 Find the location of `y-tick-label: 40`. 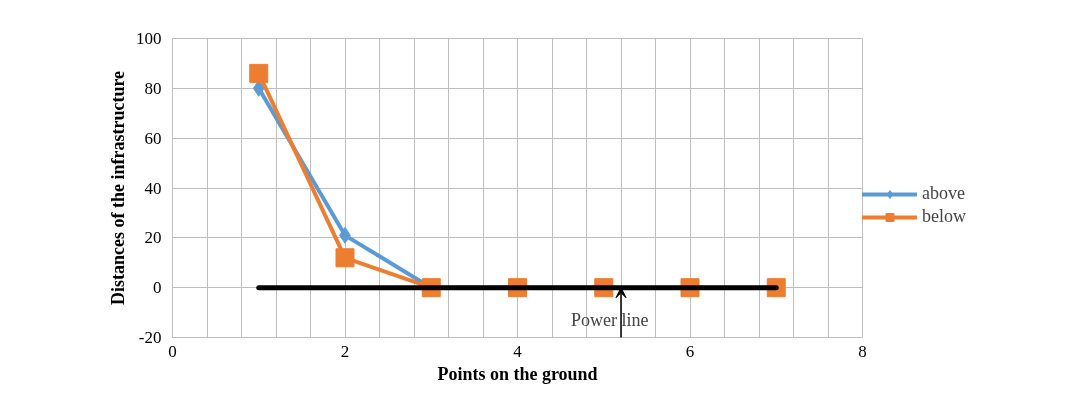

y-tick-label: 40 is located at coordinates (153, 188).